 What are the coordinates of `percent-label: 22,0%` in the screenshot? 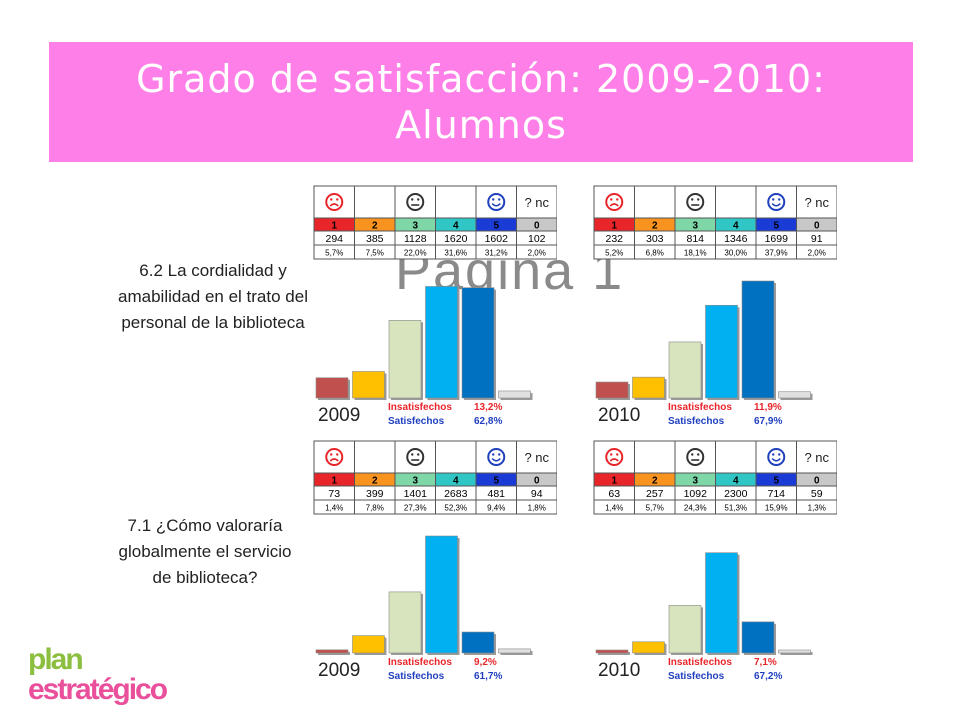 It's located at (415, 253).